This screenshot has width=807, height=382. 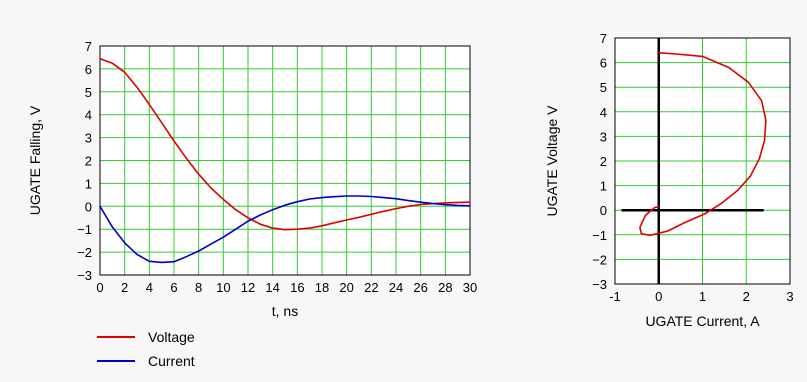 I want to click on x-tick-label: 16, so click(x=297, y=287).